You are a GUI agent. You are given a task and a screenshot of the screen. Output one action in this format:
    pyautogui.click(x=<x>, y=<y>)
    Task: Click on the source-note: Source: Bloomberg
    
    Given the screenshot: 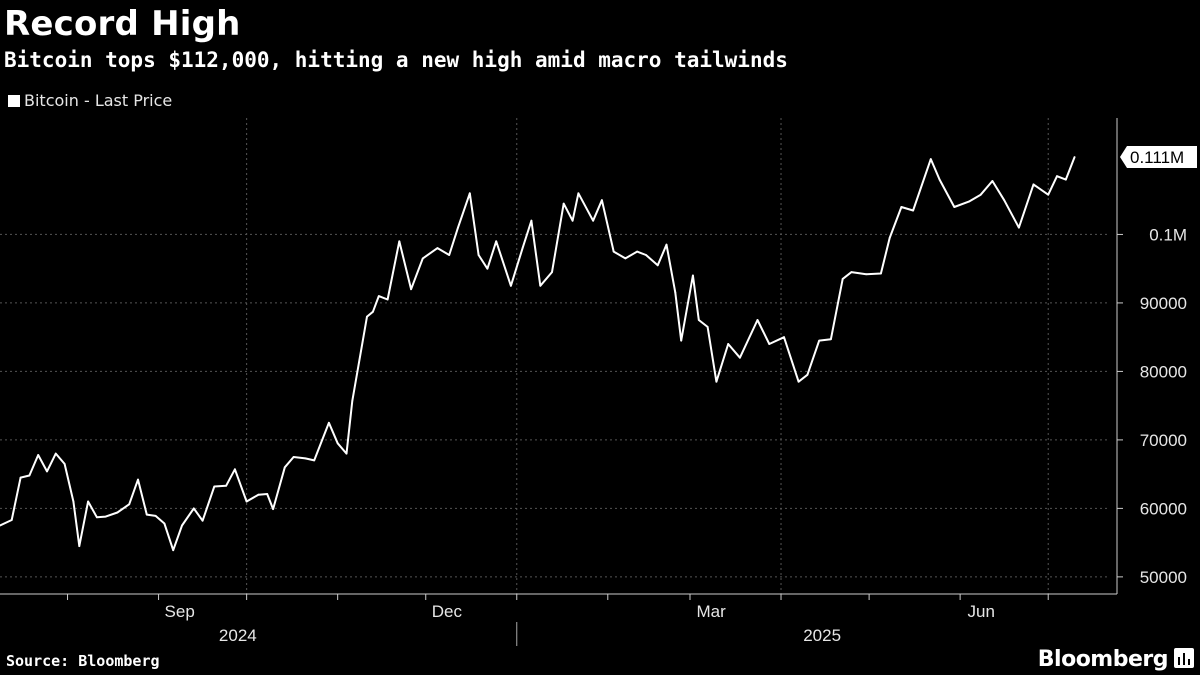 What is the action you would take?
    pyautogui.click(x=83, y=661)
    